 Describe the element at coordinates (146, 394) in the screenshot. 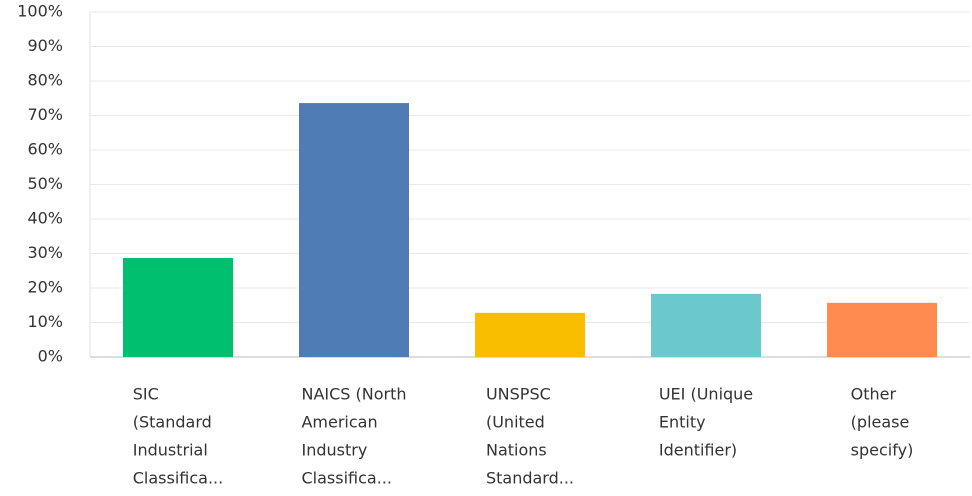

I see `x-tick-label: SIC` at that location.